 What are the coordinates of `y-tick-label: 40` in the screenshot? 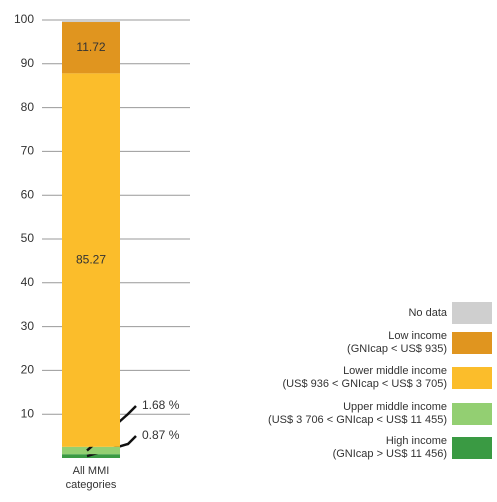 It's located at (28, 282).